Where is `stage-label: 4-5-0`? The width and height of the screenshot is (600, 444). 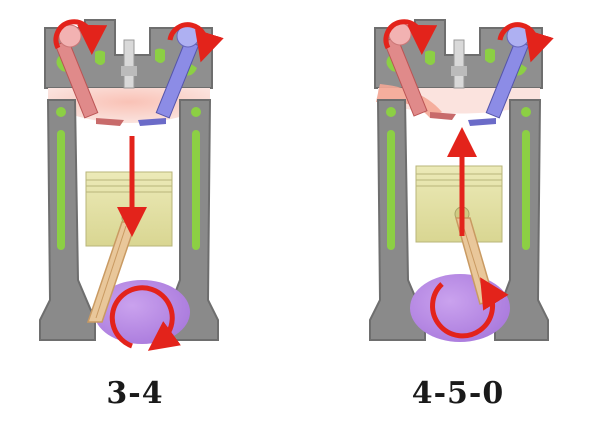
stage-label: 4-5-0 is located at coordinates (458, 393).